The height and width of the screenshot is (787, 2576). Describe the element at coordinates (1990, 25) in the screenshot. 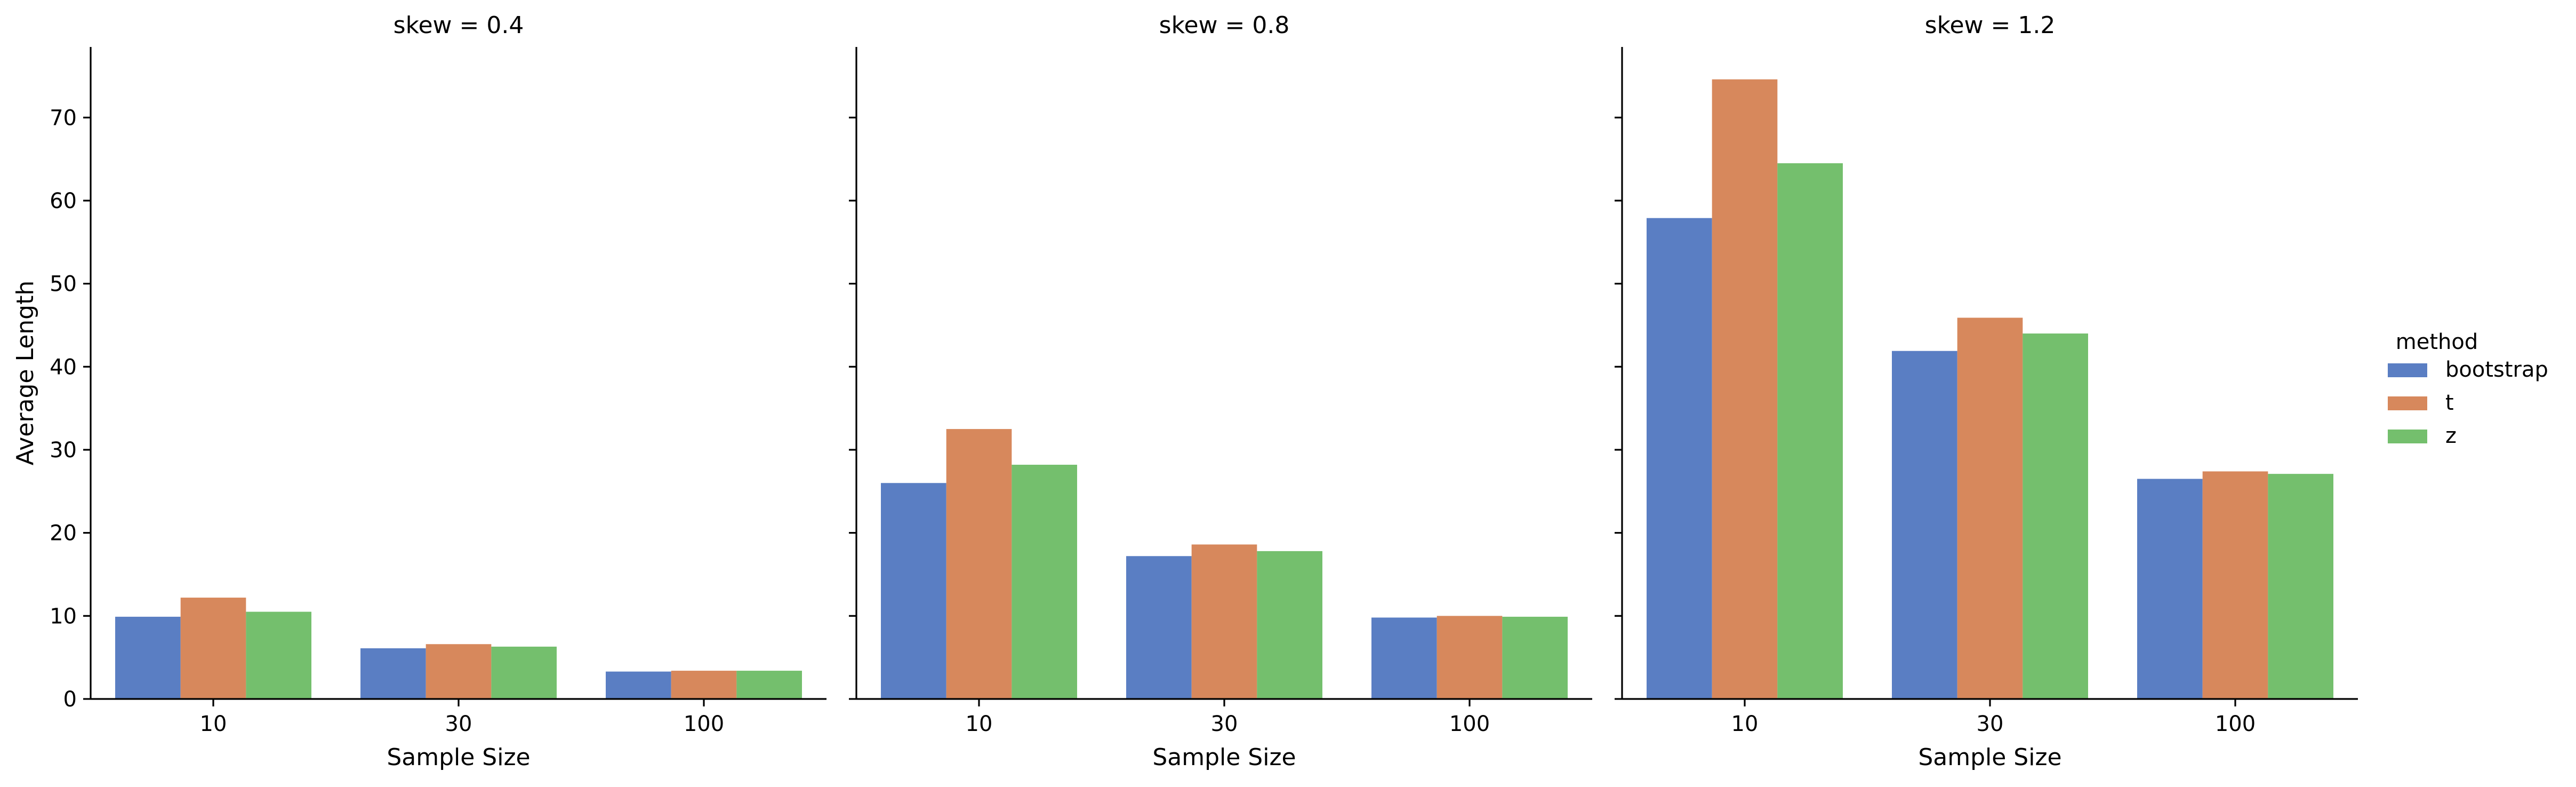

I see `facet-title: skew = 1.2` at that location.